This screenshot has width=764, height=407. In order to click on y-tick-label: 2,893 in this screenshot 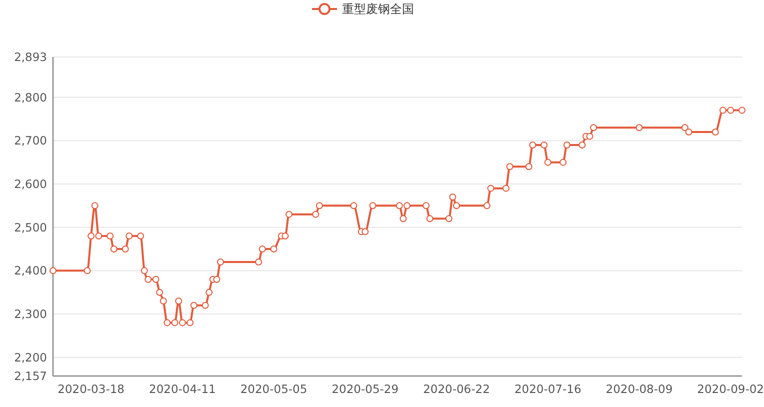, I will do `click(30, 57)`.